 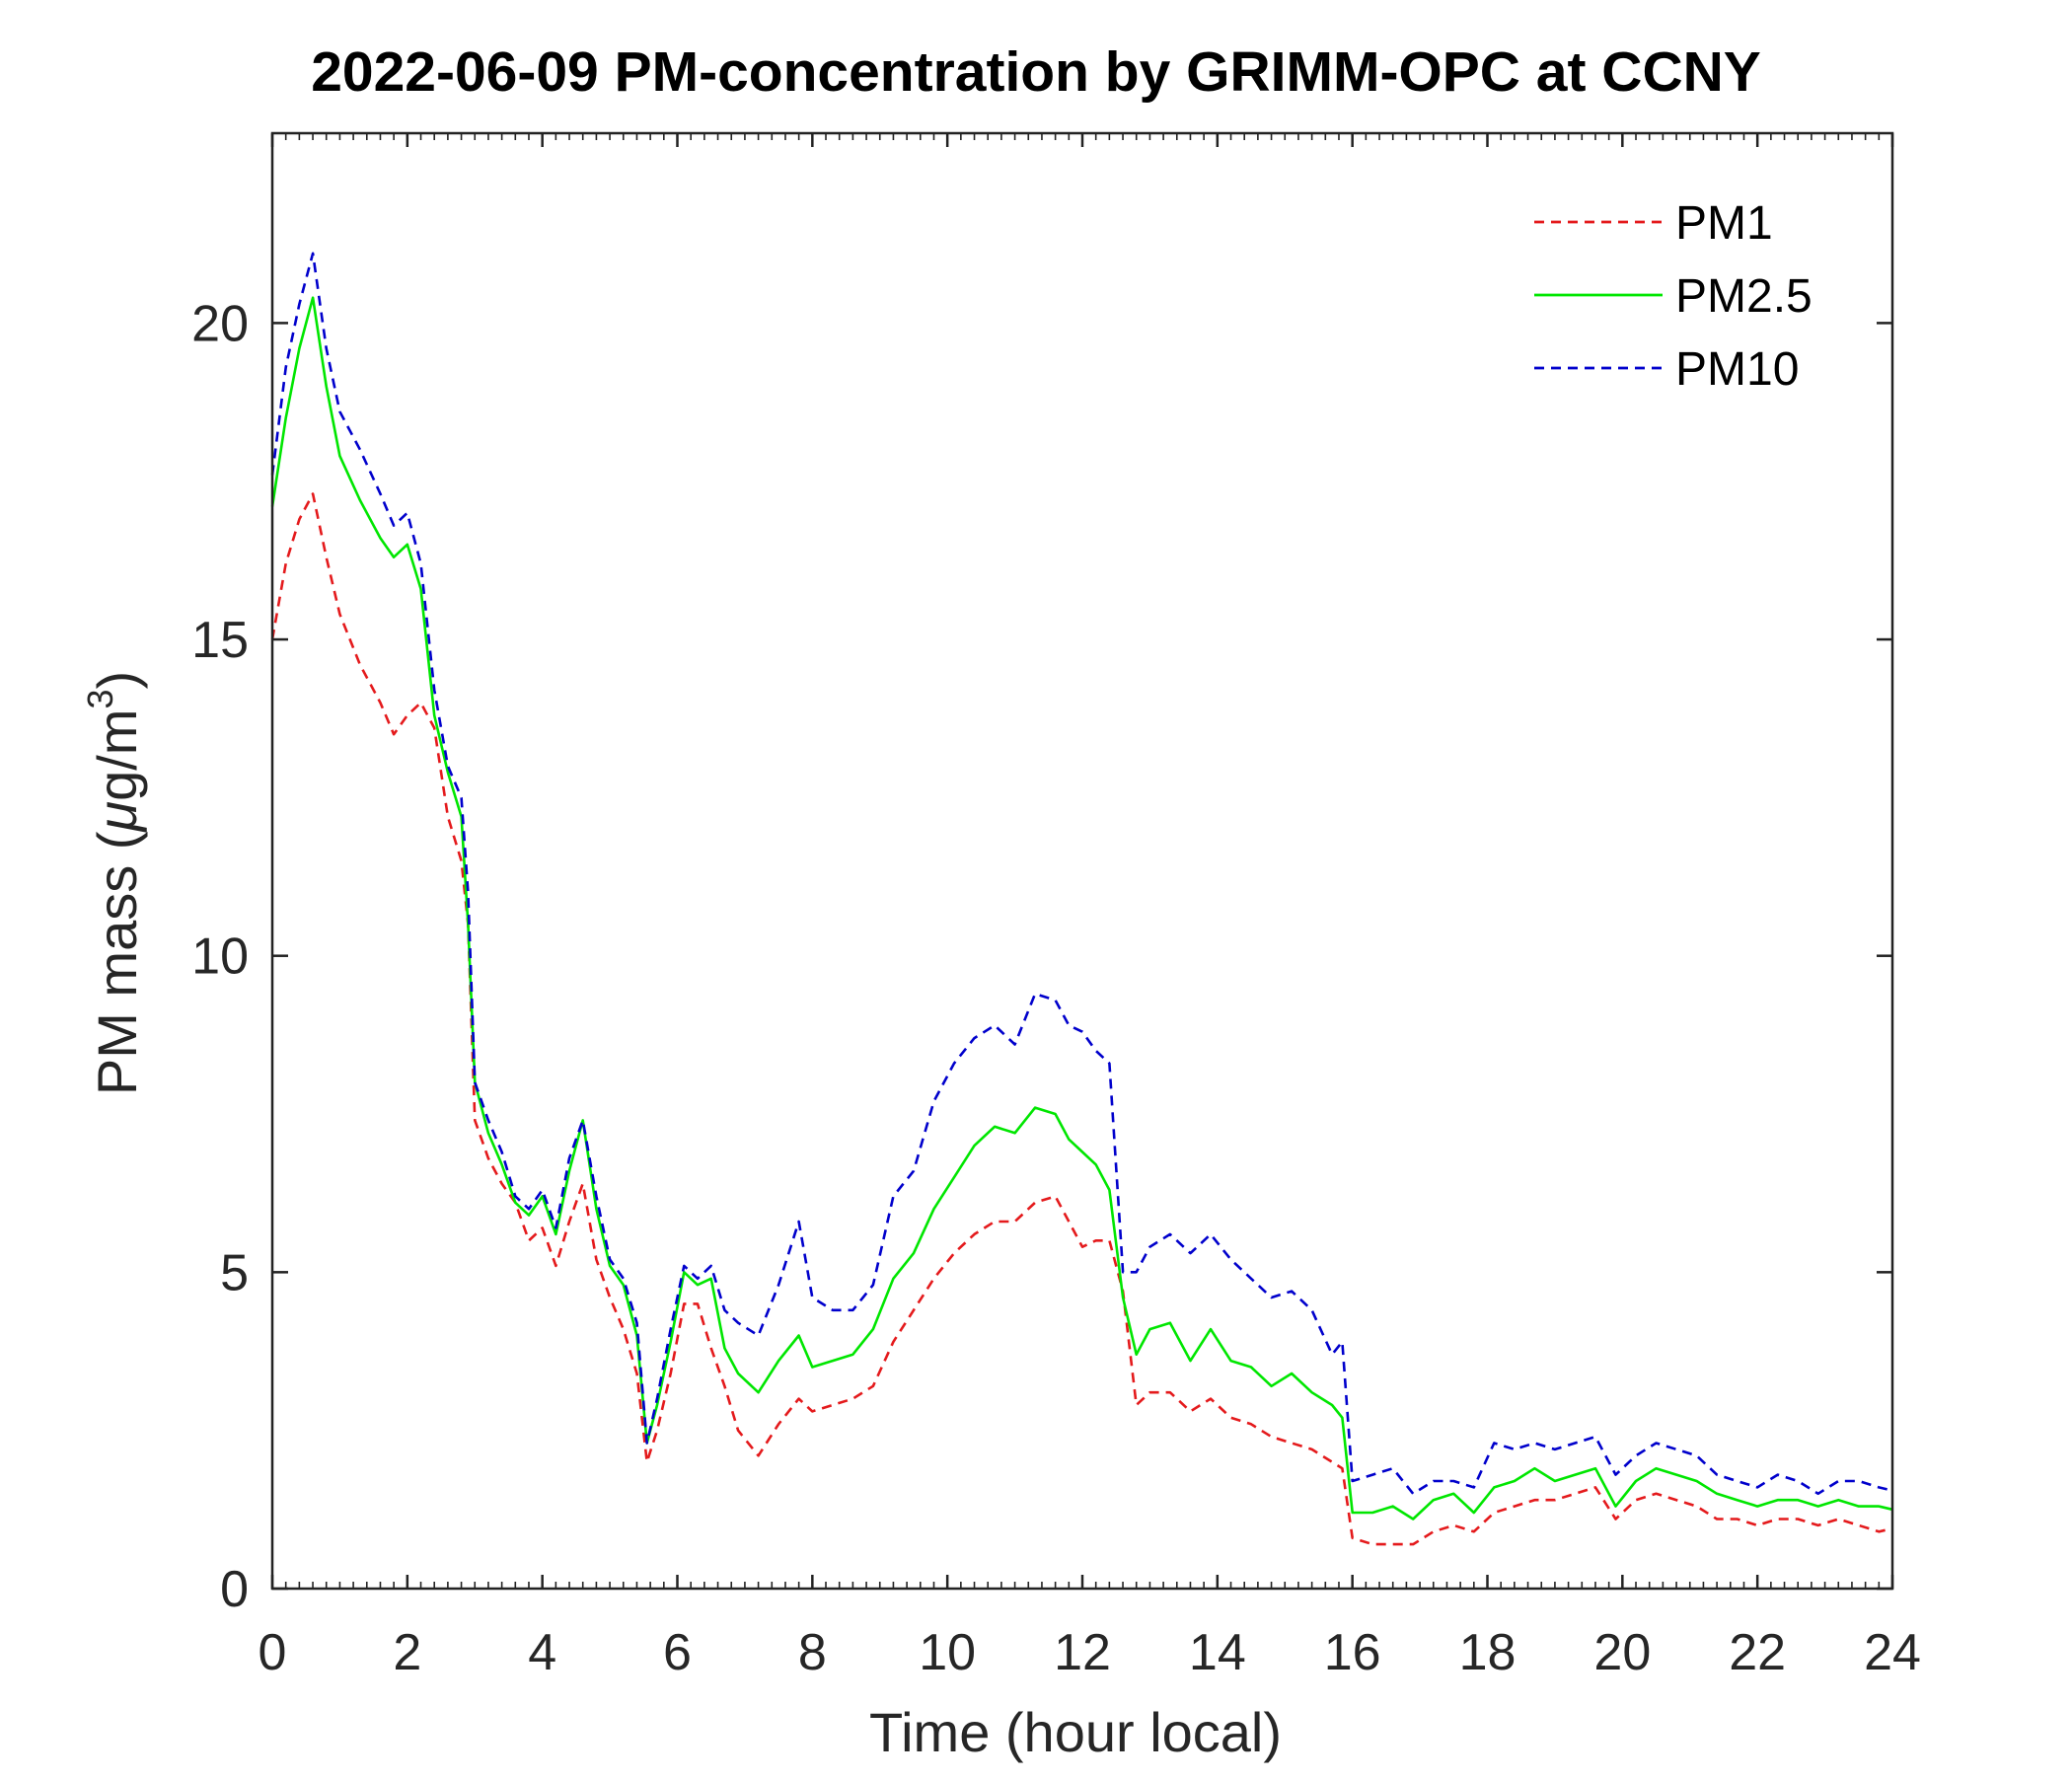 What do you see at coordinates (677, 1652) in the screenshot?
I see `x-tick-label: 6` at bounding box center [677, 1652].